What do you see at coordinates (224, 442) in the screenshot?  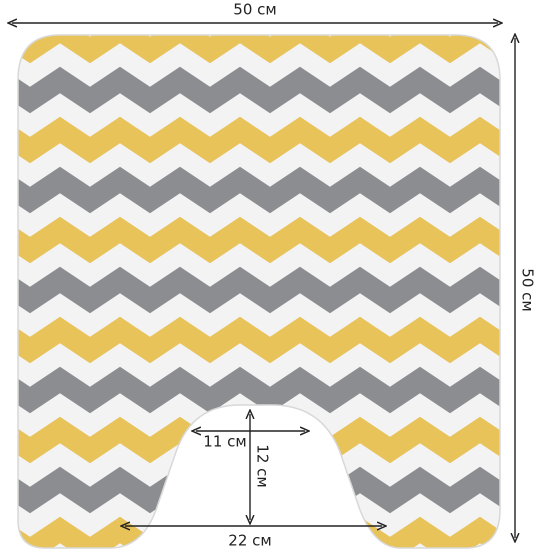 I see `dimension-label: 11 см` at bounding box center [224, 442].